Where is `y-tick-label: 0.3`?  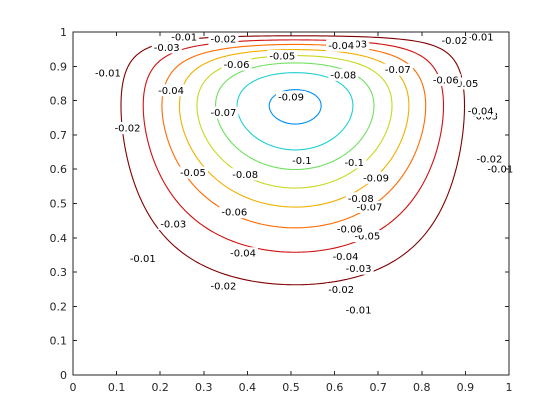
y-tick-label: 0.3 is located at coordinates (59, 272).